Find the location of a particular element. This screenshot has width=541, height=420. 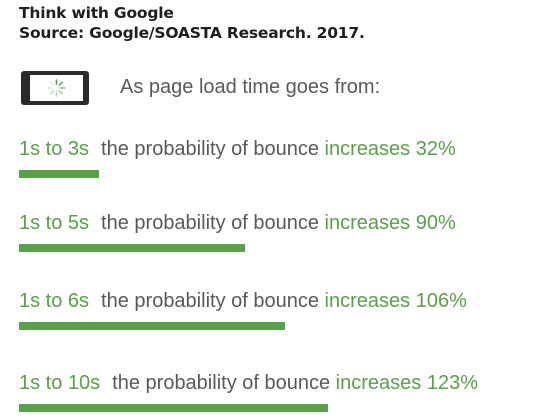

category-label: 1s to 6s is located at coordinates (54, 301).